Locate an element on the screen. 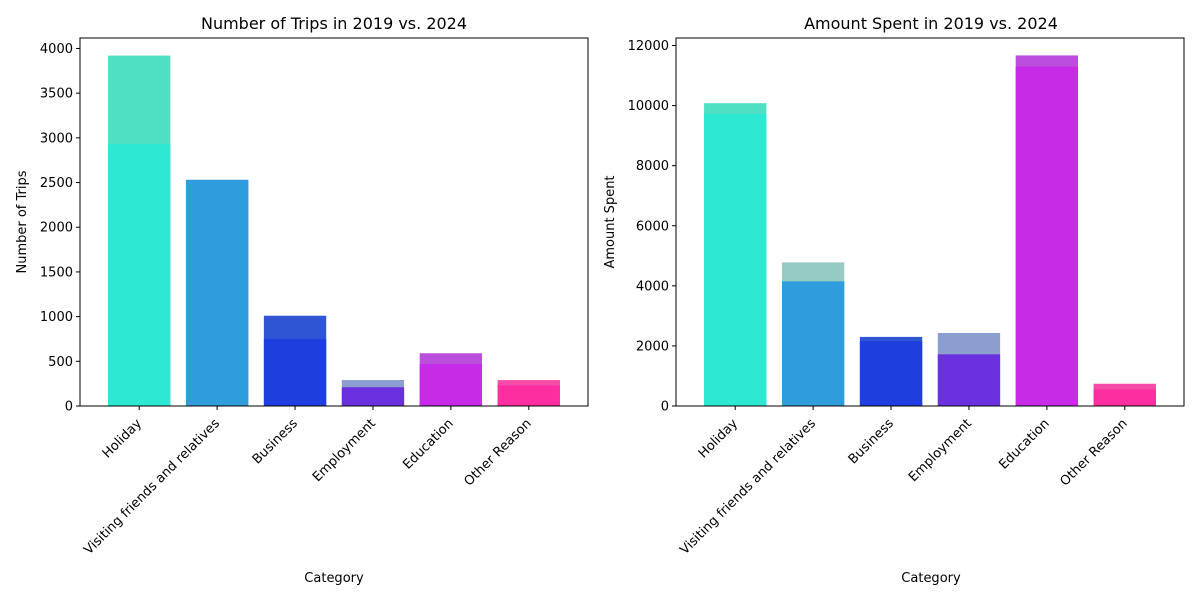  spent-y-tick-label: 0 is located at coordinates (665, 407).